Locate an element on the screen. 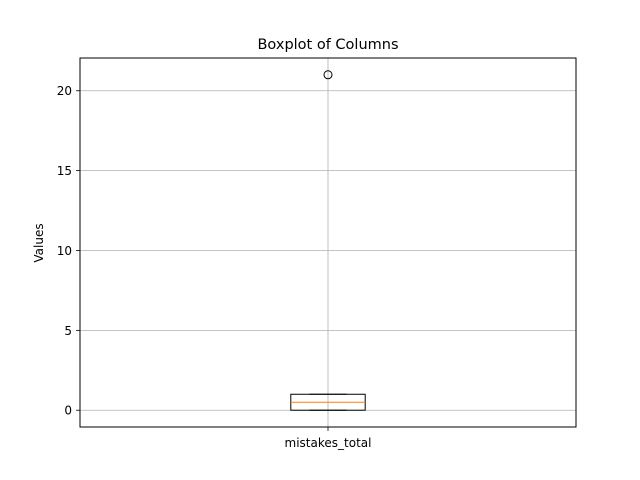  x-tick-label: mistakes_total is located at coordinates (328, 443).